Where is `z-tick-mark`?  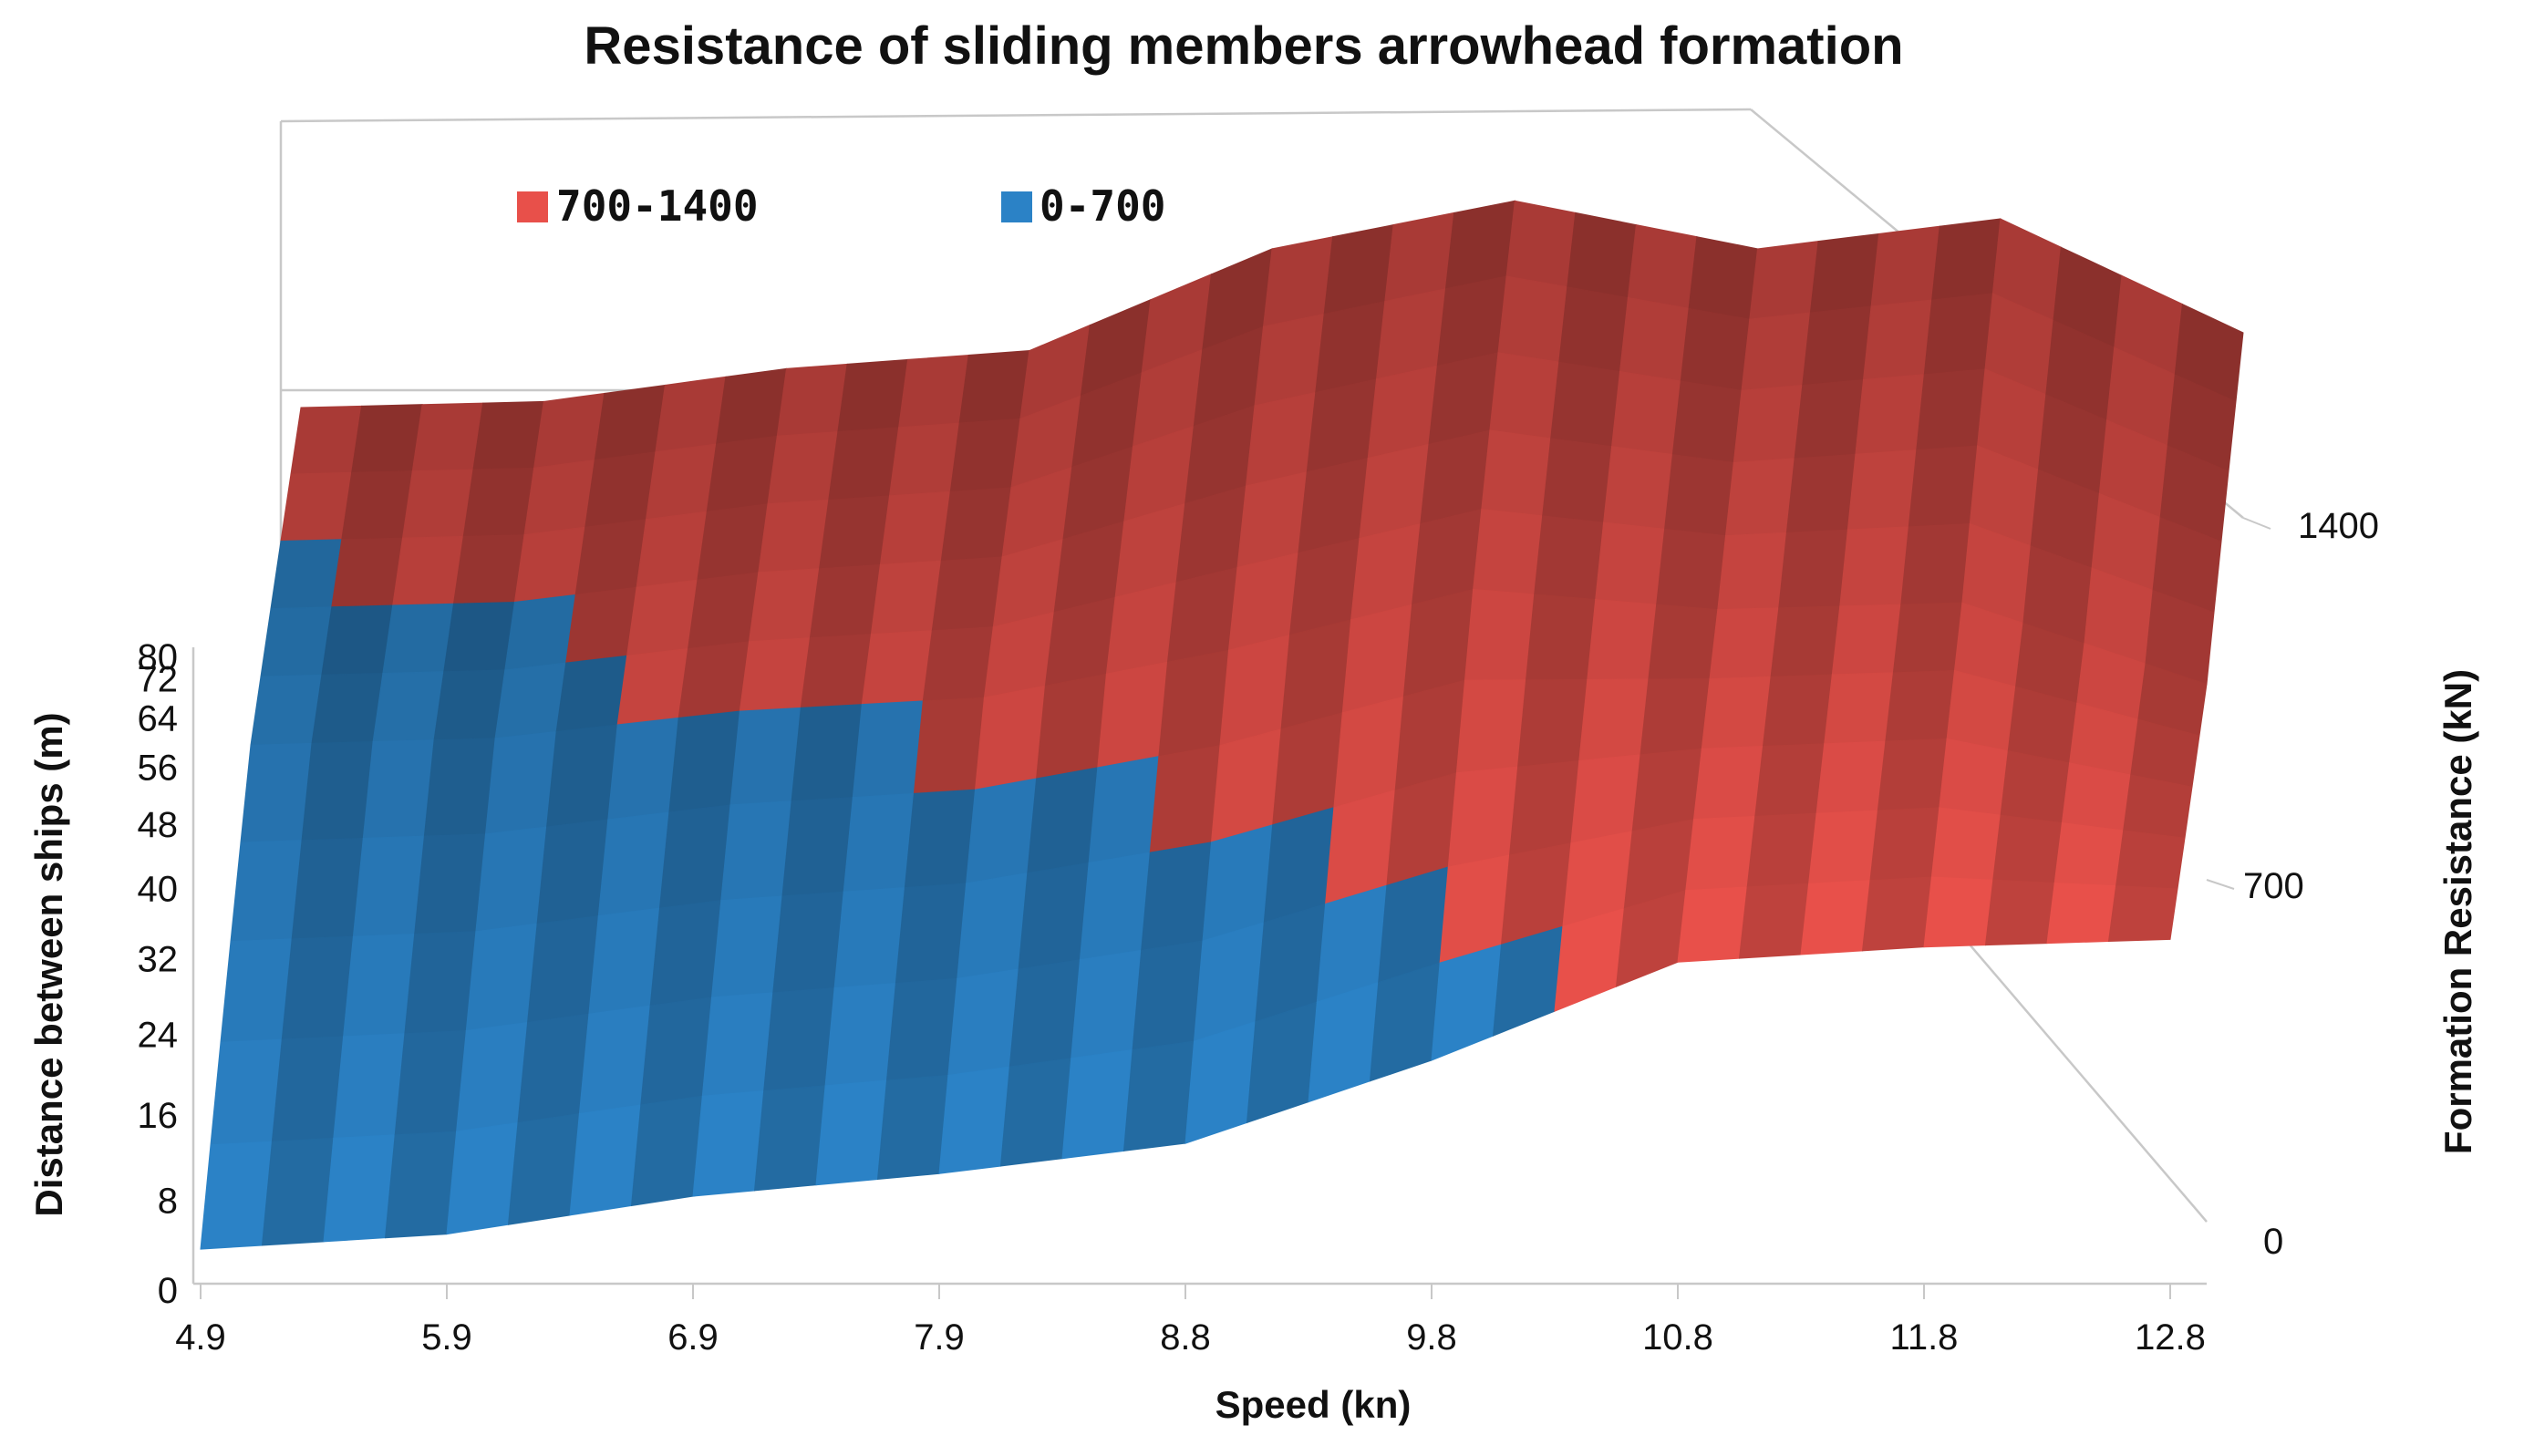 z-tick-mark is located at coordinates (2220, 885).